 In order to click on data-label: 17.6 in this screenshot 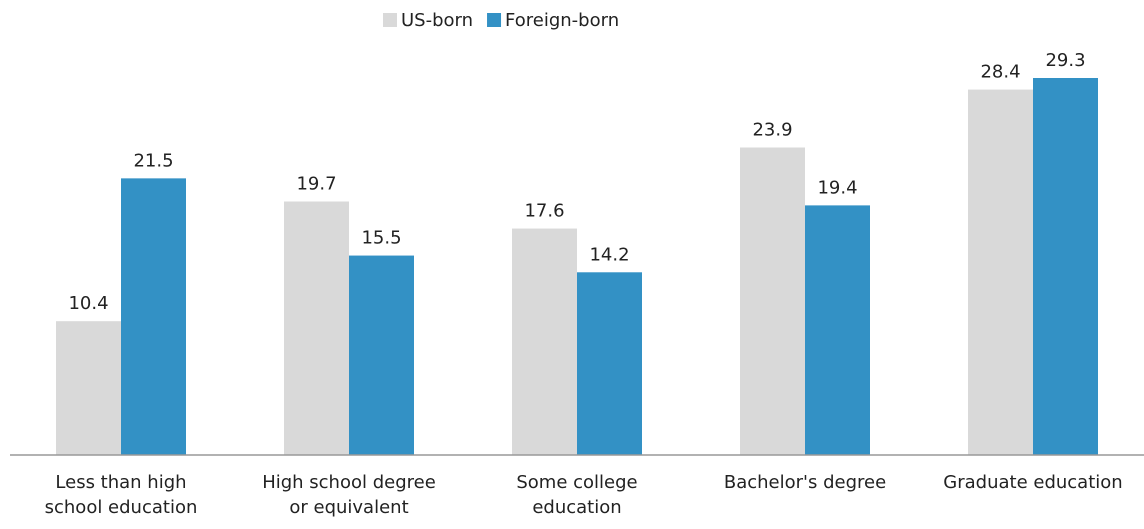, I will do `click(544, 211)`.